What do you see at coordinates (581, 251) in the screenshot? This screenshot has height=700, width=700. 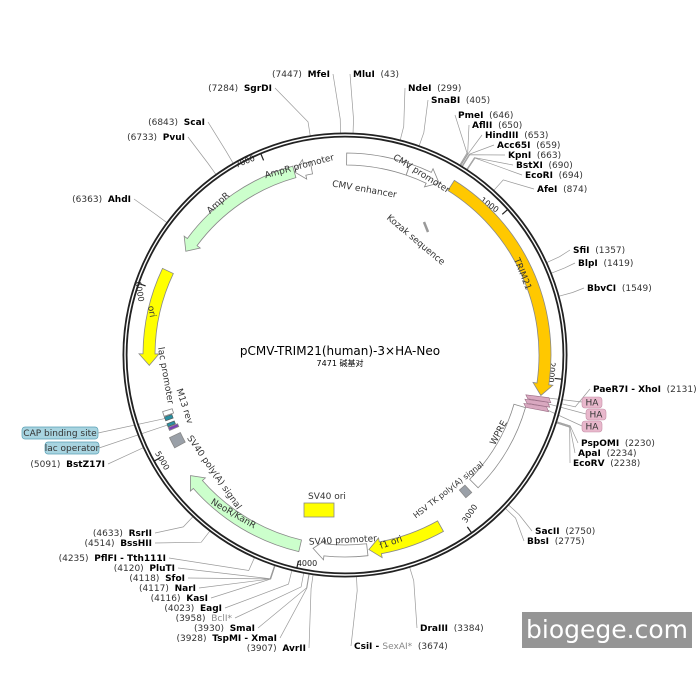 I see `enzyme-name: SfiI` at bounding box center [581, 251].